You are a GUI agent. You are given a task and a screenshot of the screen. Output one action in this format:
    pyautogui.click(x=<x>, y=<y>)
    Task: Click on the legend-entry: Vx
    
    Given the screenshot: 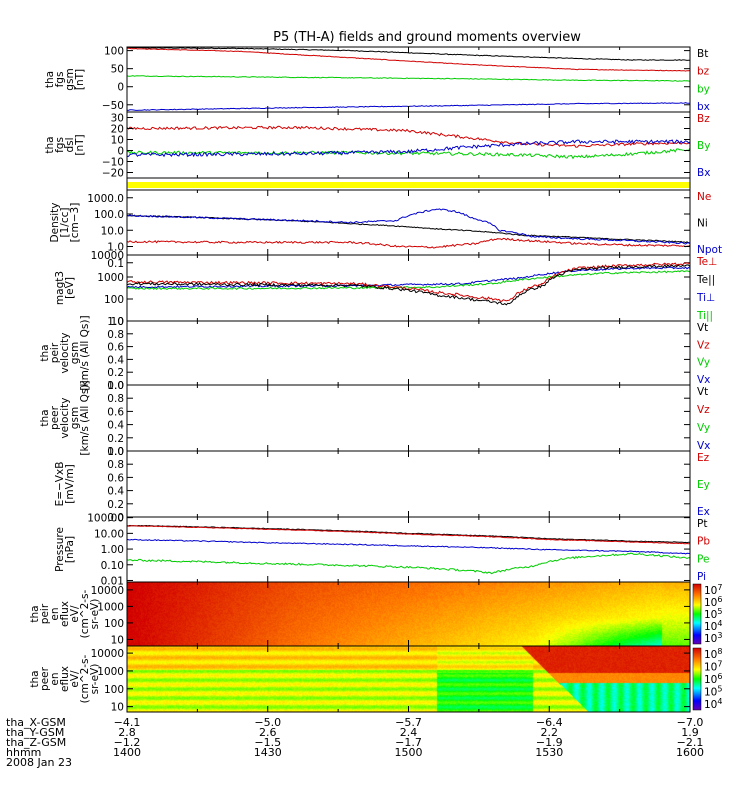 What is the action you would take?
    pyautogui.click(x=703, y=380)
    